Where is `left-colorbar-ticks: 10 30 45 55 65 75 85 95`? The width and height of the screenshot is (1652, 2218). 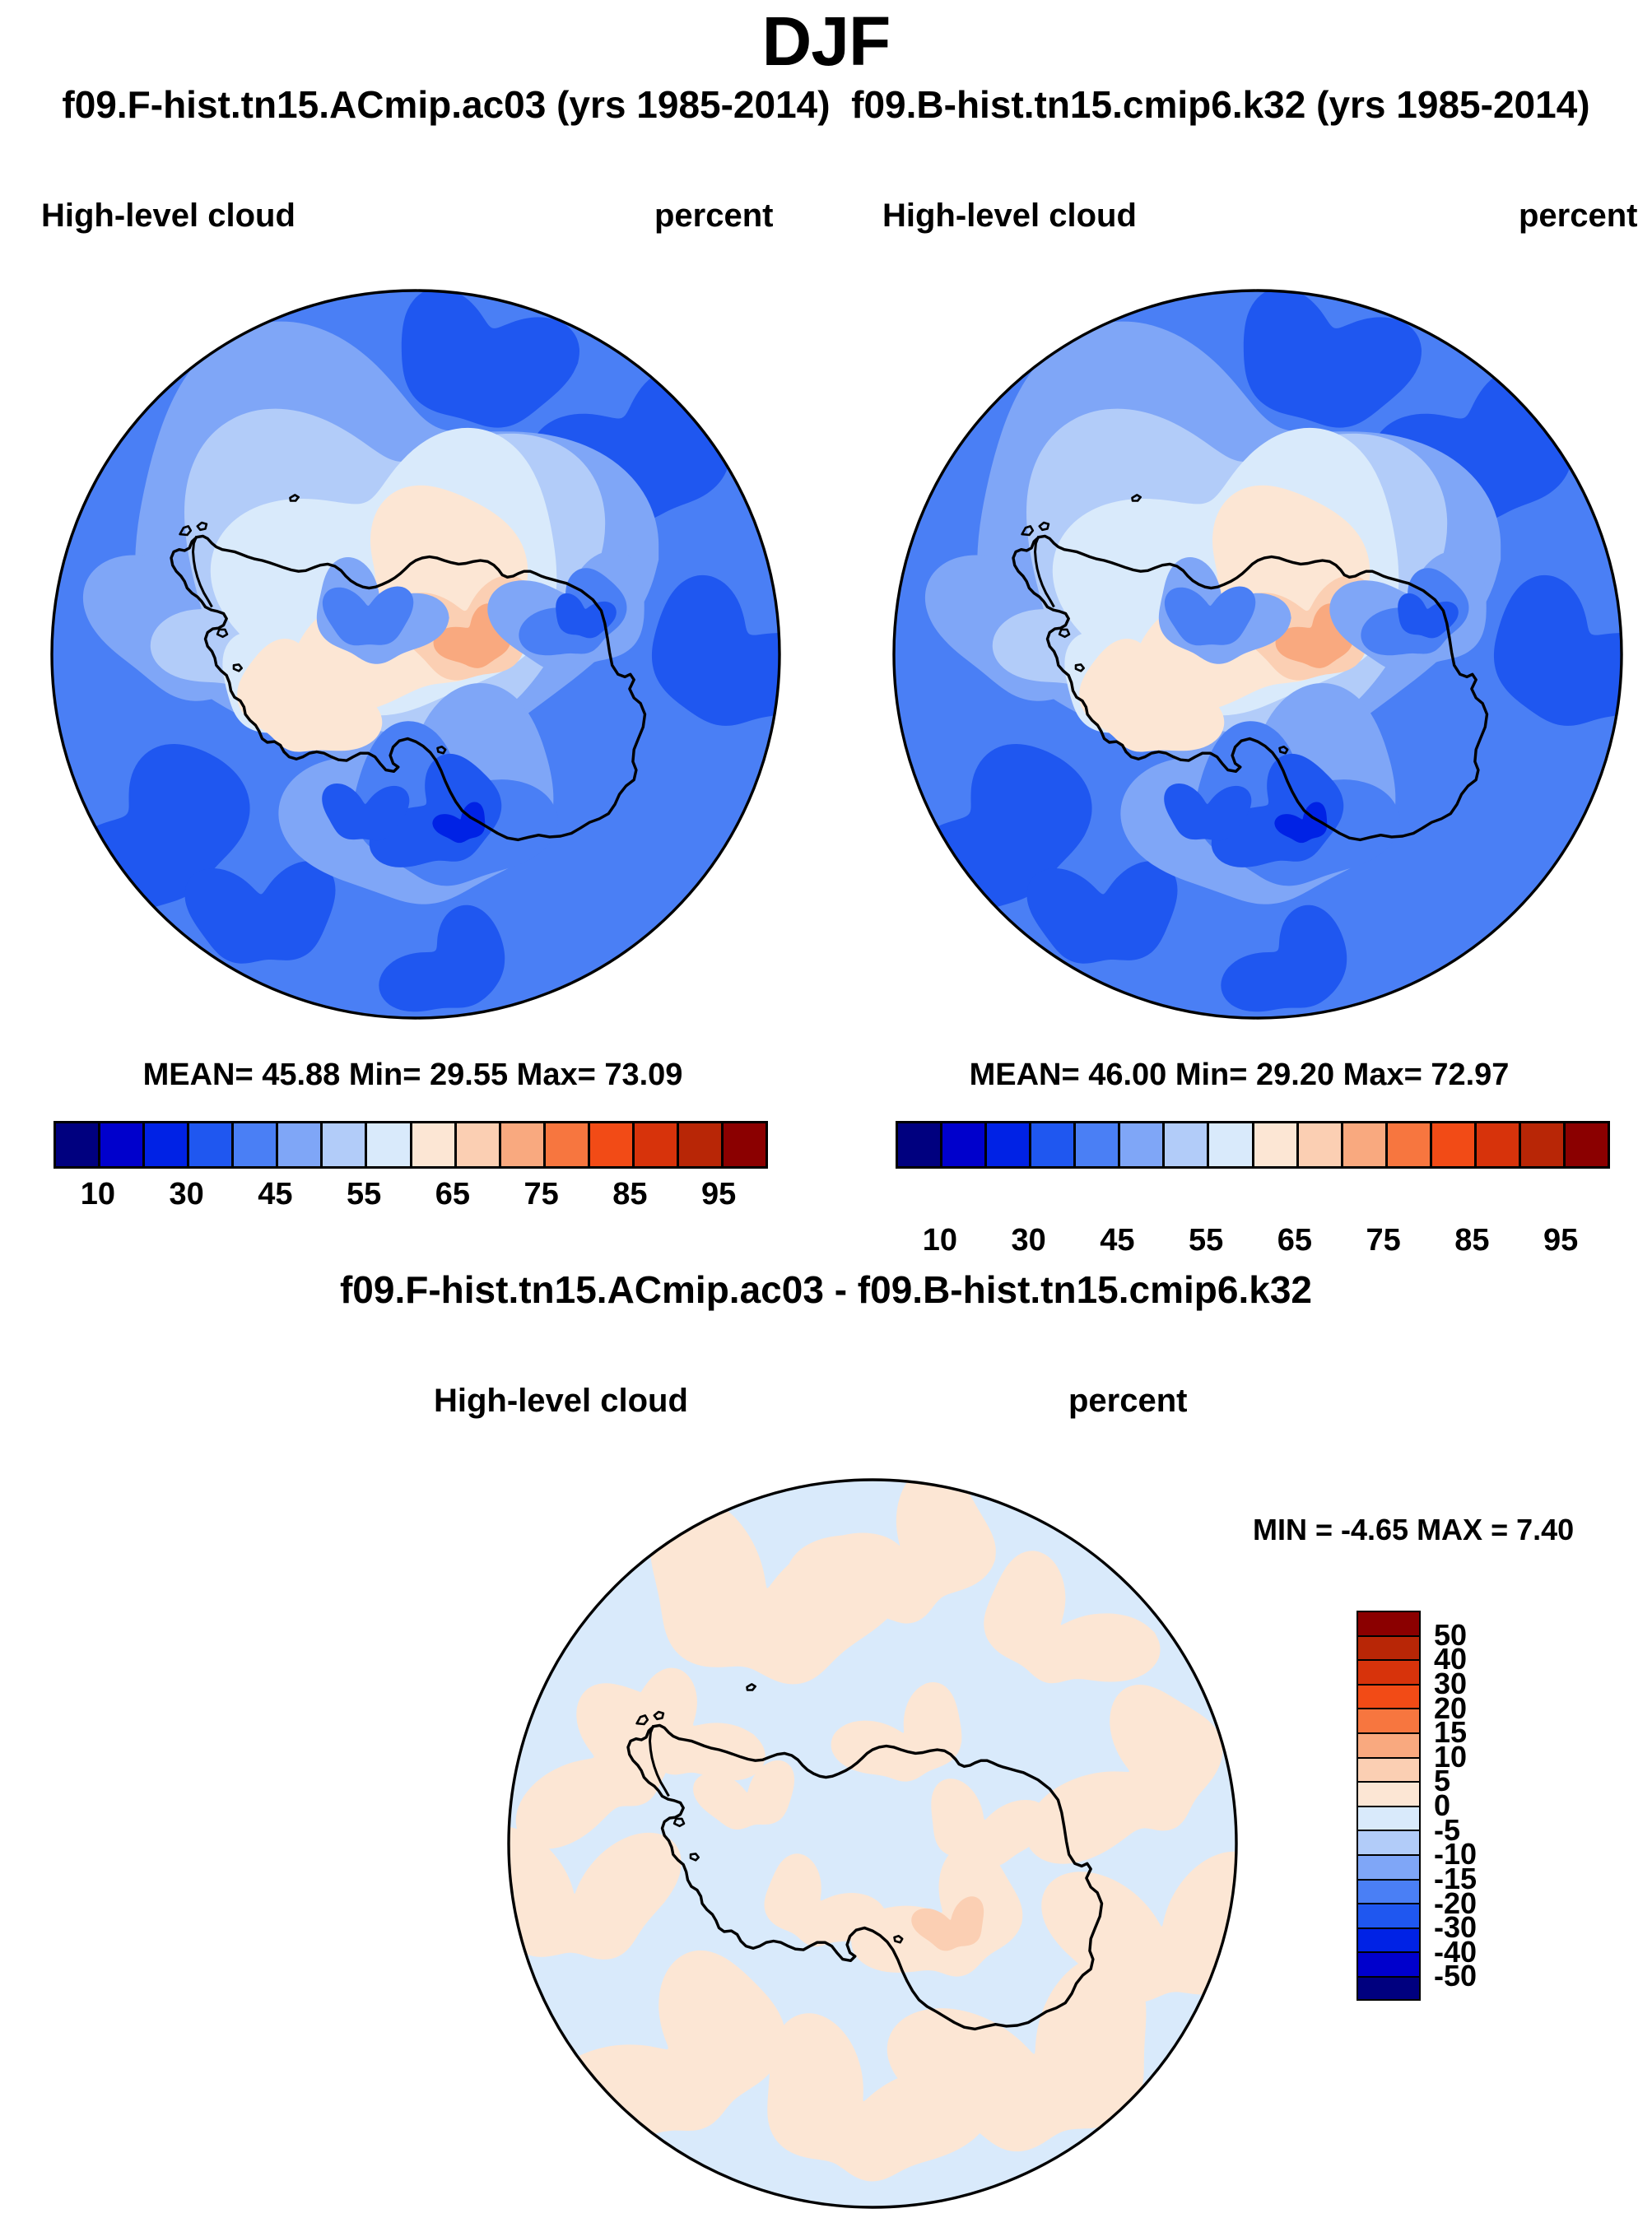 left-colorbar-ticks: 10 30 45 55 65 75 85 95 is located at coordinates (408, 1195).